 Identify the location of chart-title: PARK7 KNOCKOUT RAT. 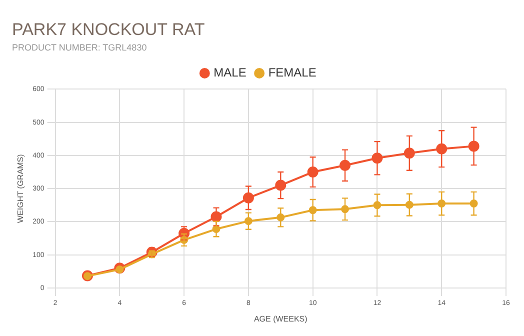
(108, 29).